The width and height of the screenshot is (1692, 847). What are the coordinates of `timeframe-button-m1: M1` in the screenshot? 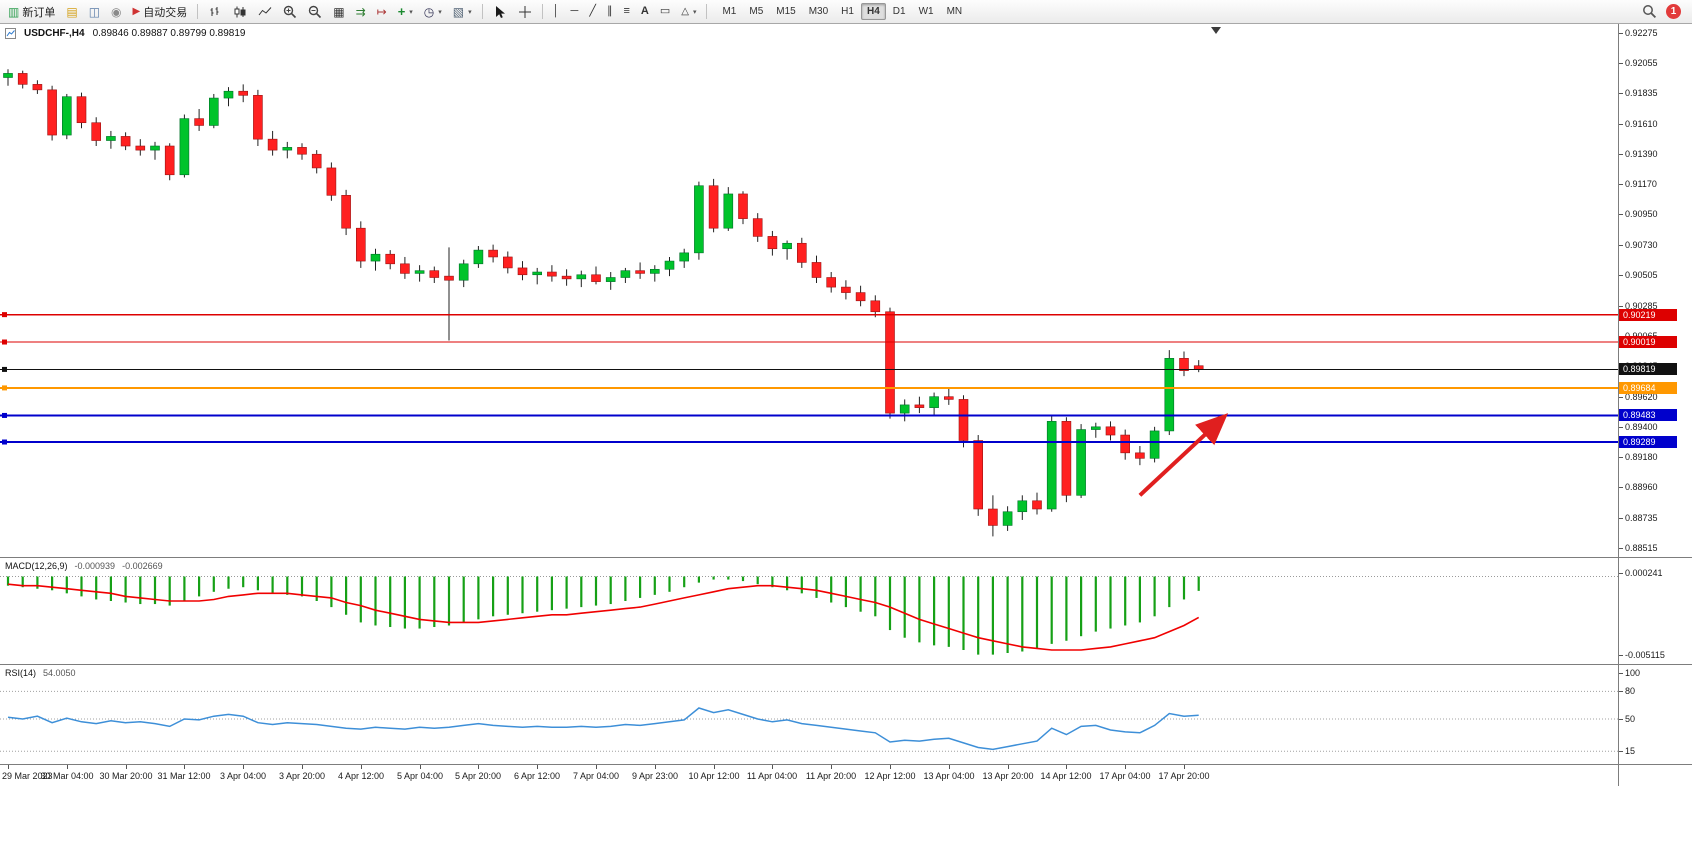 It's located at (729, 11).